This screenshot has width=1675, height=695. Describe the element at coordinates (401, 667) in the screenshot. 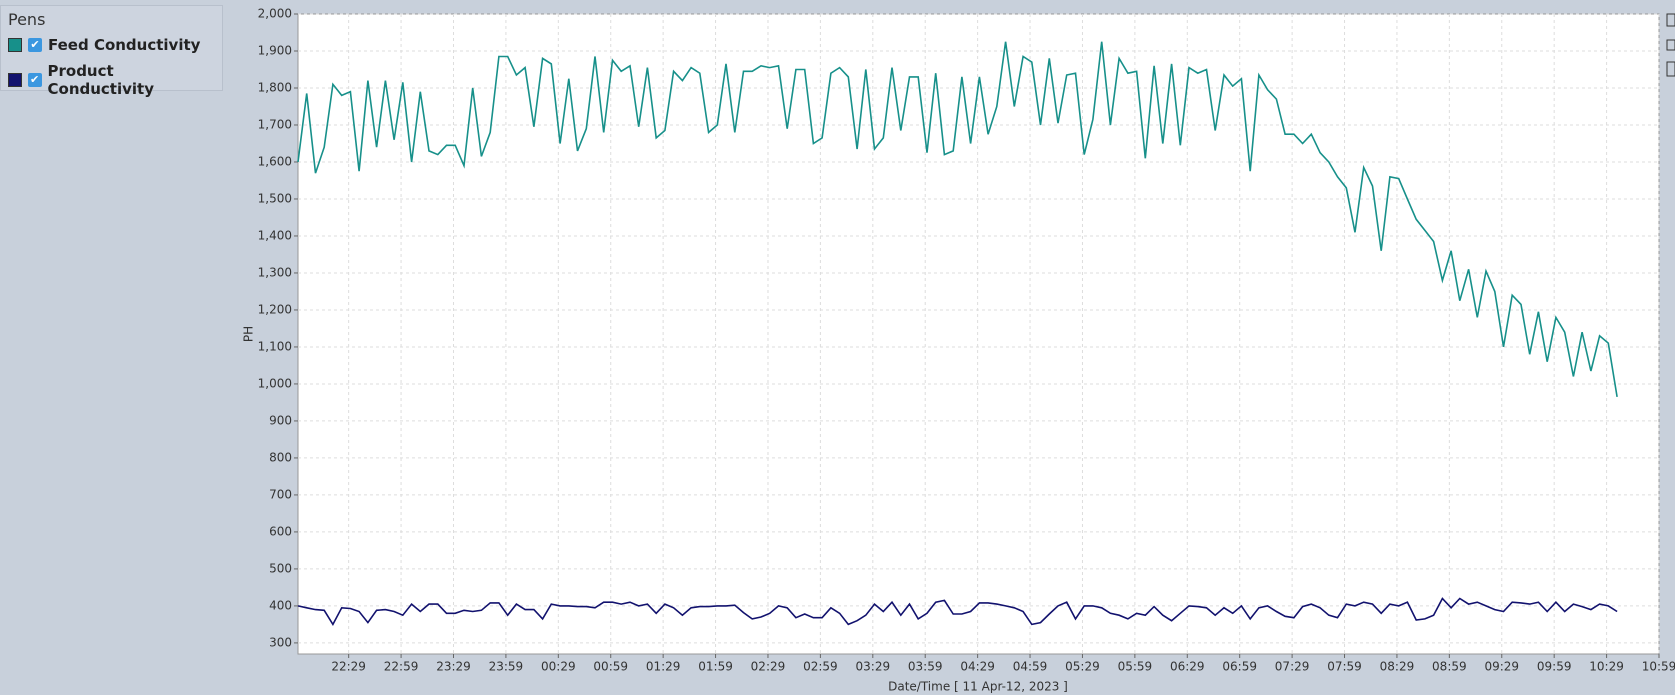

I see `x-tick-label: 22:59` at that location.